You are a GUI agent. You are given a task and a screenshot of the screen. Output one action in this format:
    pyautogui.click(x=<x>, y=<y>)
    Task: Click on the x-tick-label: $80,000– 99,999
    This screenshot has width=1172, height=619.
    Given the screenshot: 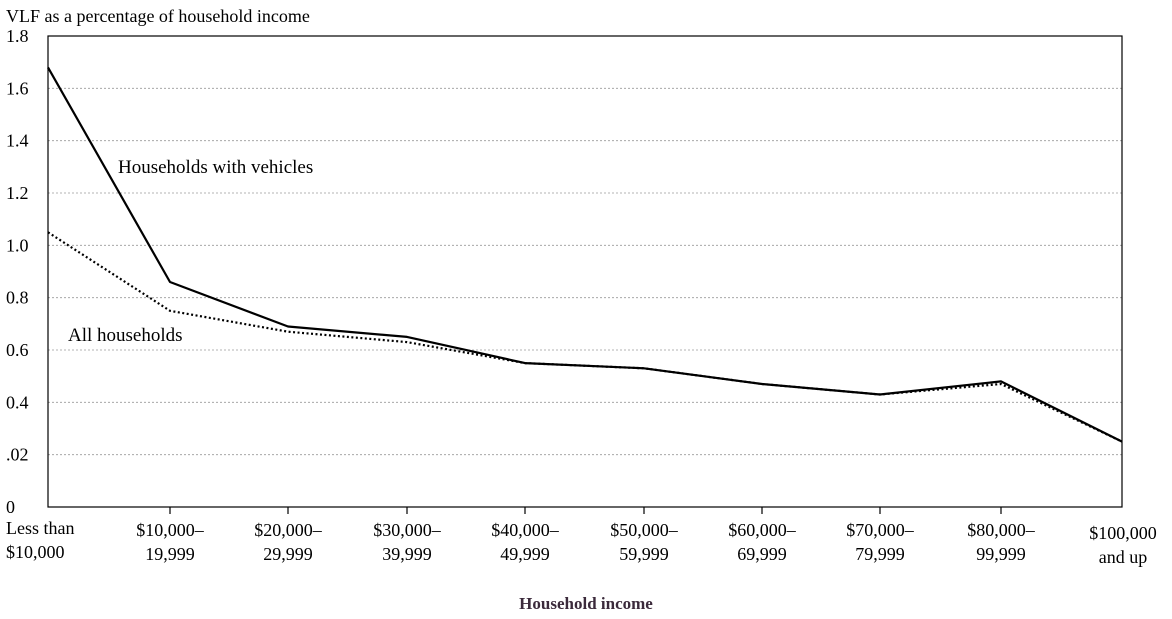 What is the action you would take?
    pyautogui.click(x=1001, y=542)
    